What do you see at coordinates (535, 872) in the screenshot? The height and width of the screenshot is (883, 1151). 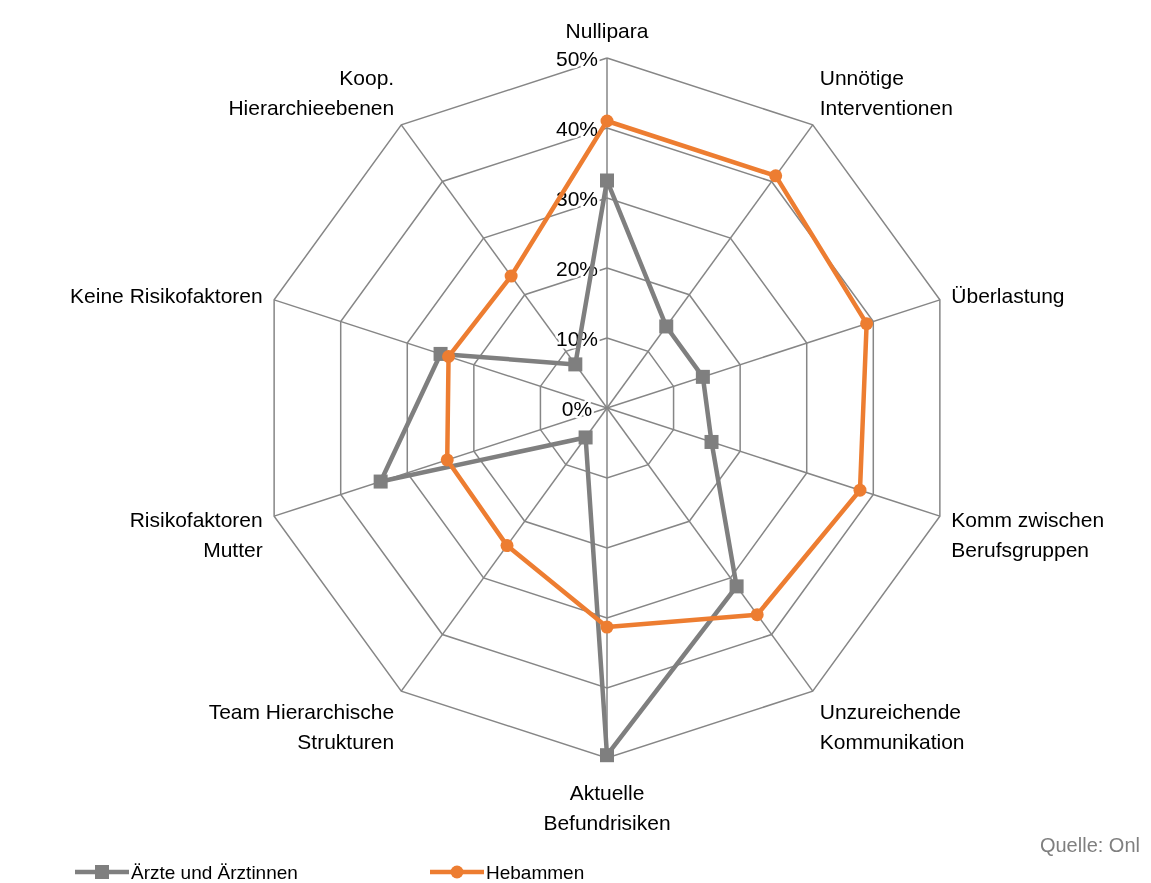 I see `legend-label: Hebammen` at bounding box center [535, 872].